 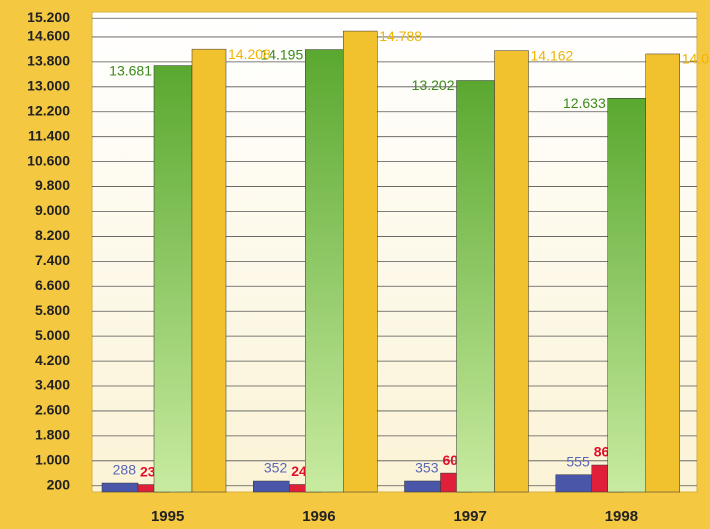 What do you see at coordinates (167, 516) in the screenshot?
I see `x-tick-label: 1995` at bounding box center [167, 516].